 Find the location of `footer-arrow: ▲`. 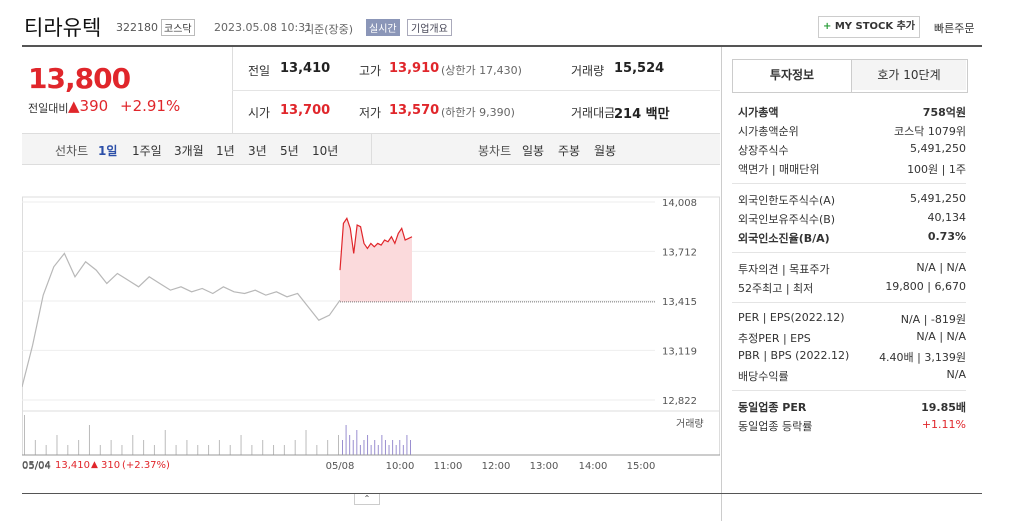

footer-arrow: ▲ is located at coordinates (94, 465).